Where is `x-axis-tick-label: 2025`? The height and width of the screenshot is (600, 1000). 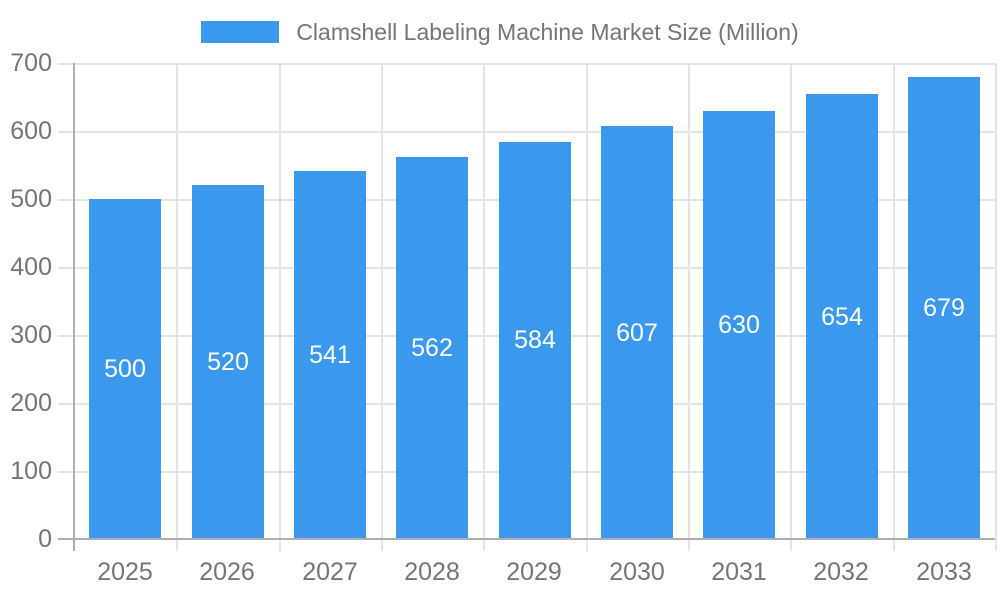
x-axis-tick-label: 2025 is located at coordinates (125, 572).